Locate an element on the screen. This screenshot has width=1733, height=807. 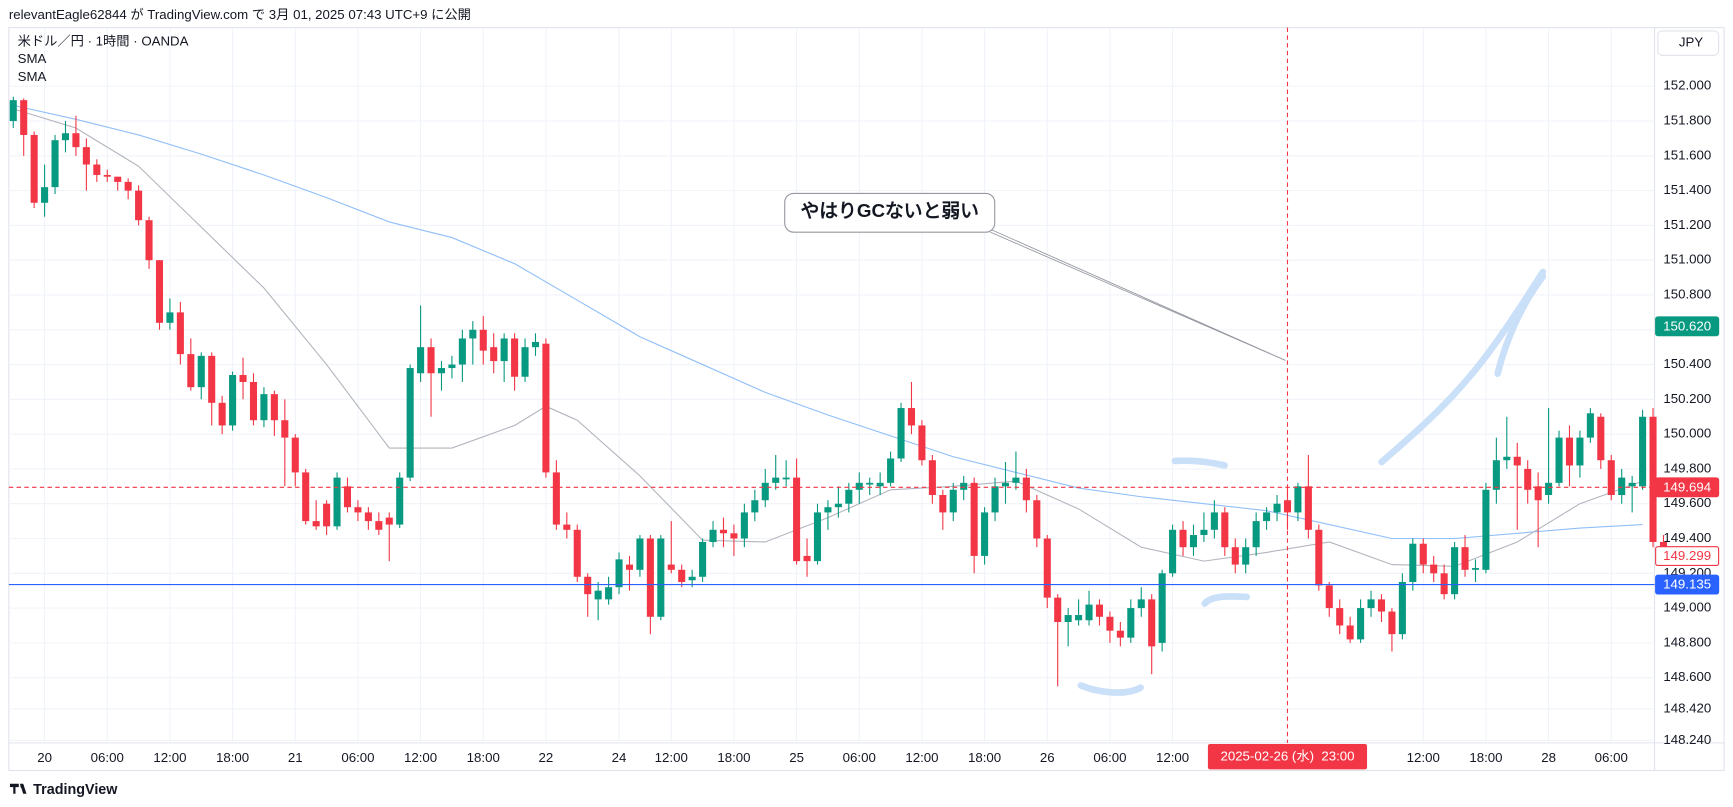
price-label: 149.135 is located at coordinates (1687, 584).